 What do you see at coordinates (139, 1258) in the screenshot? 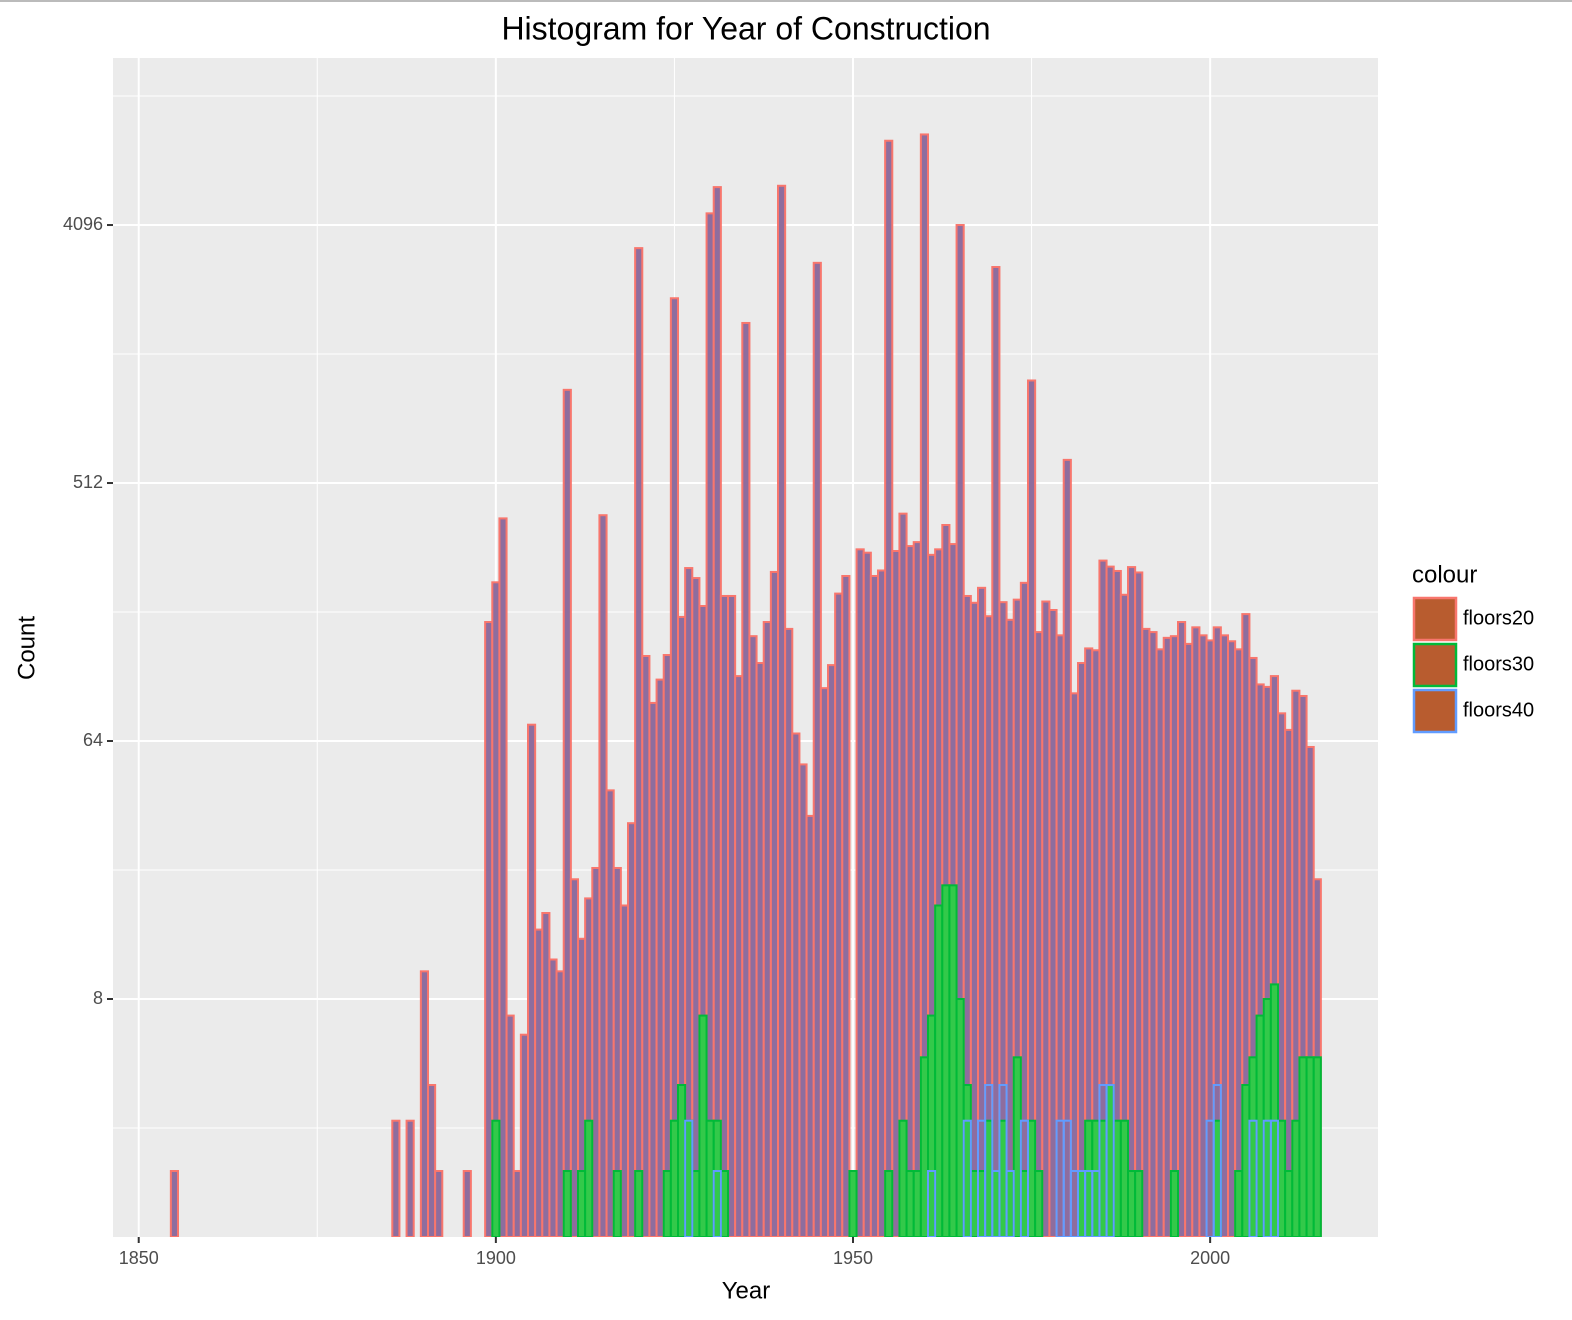
I see `x-tick-label: 1850` at bounding box center [139, 1258].